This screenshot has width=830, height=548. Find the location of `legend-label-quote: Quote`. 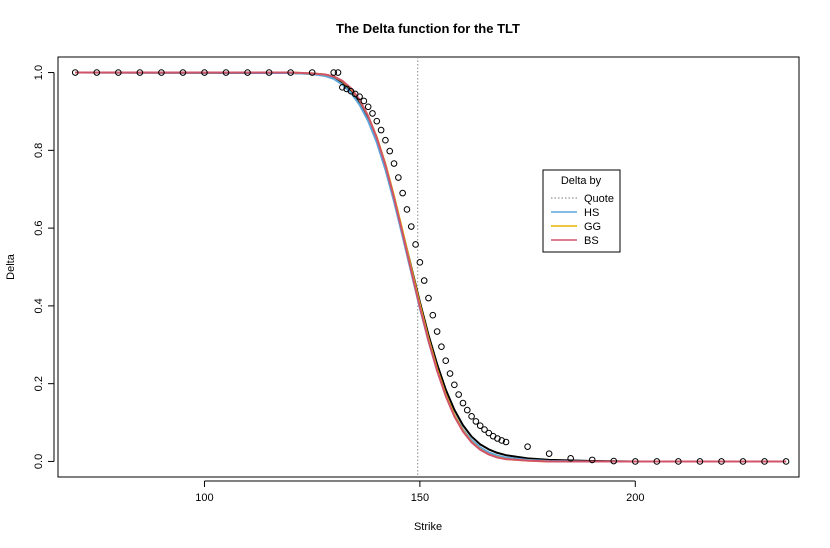

legend-label-quote: Quote is located at coordinates (599, 199).